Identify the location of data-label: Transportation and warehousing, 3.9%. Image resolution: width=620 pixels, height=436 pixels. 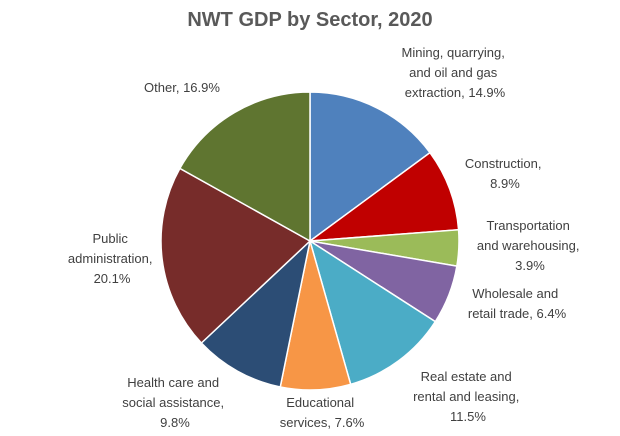
(530, 245).